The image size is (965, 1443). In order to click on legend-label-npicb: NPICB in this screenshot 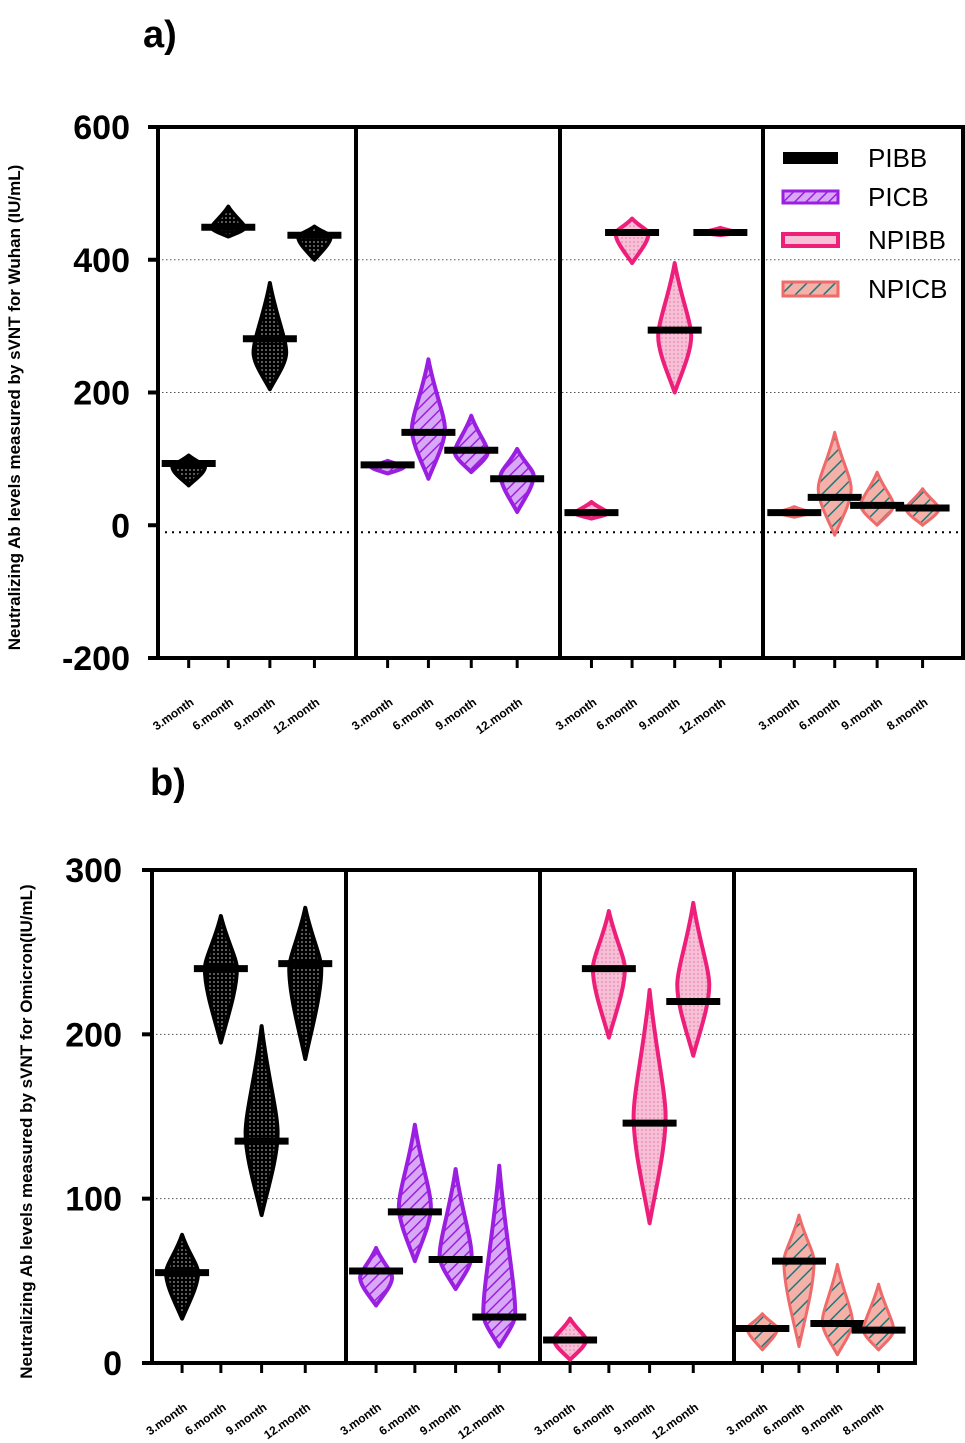, I will do `click(907, 289)`.